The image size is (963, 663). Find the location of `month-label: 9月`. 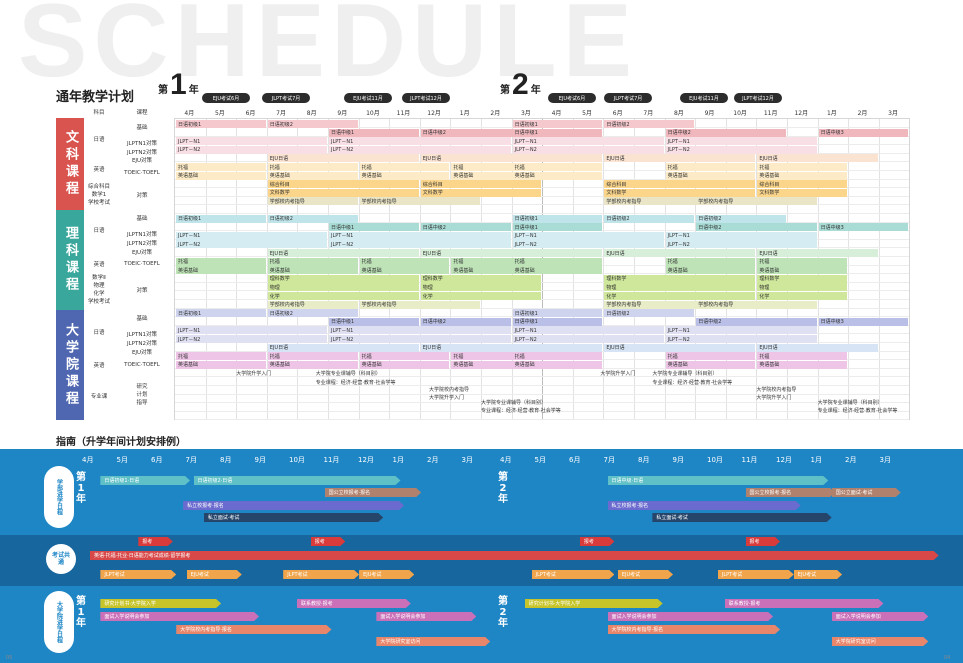

month-label: 9月 is located at coordinates (342, 113).